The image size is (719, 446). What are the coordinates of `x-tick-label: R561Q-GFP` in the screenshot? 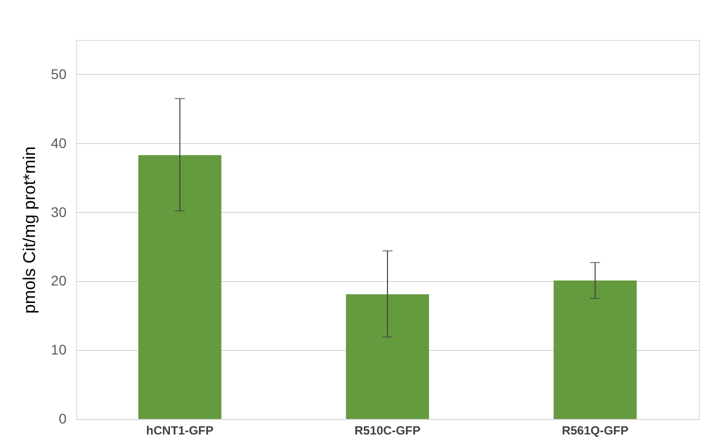 It's located at (595, 431).